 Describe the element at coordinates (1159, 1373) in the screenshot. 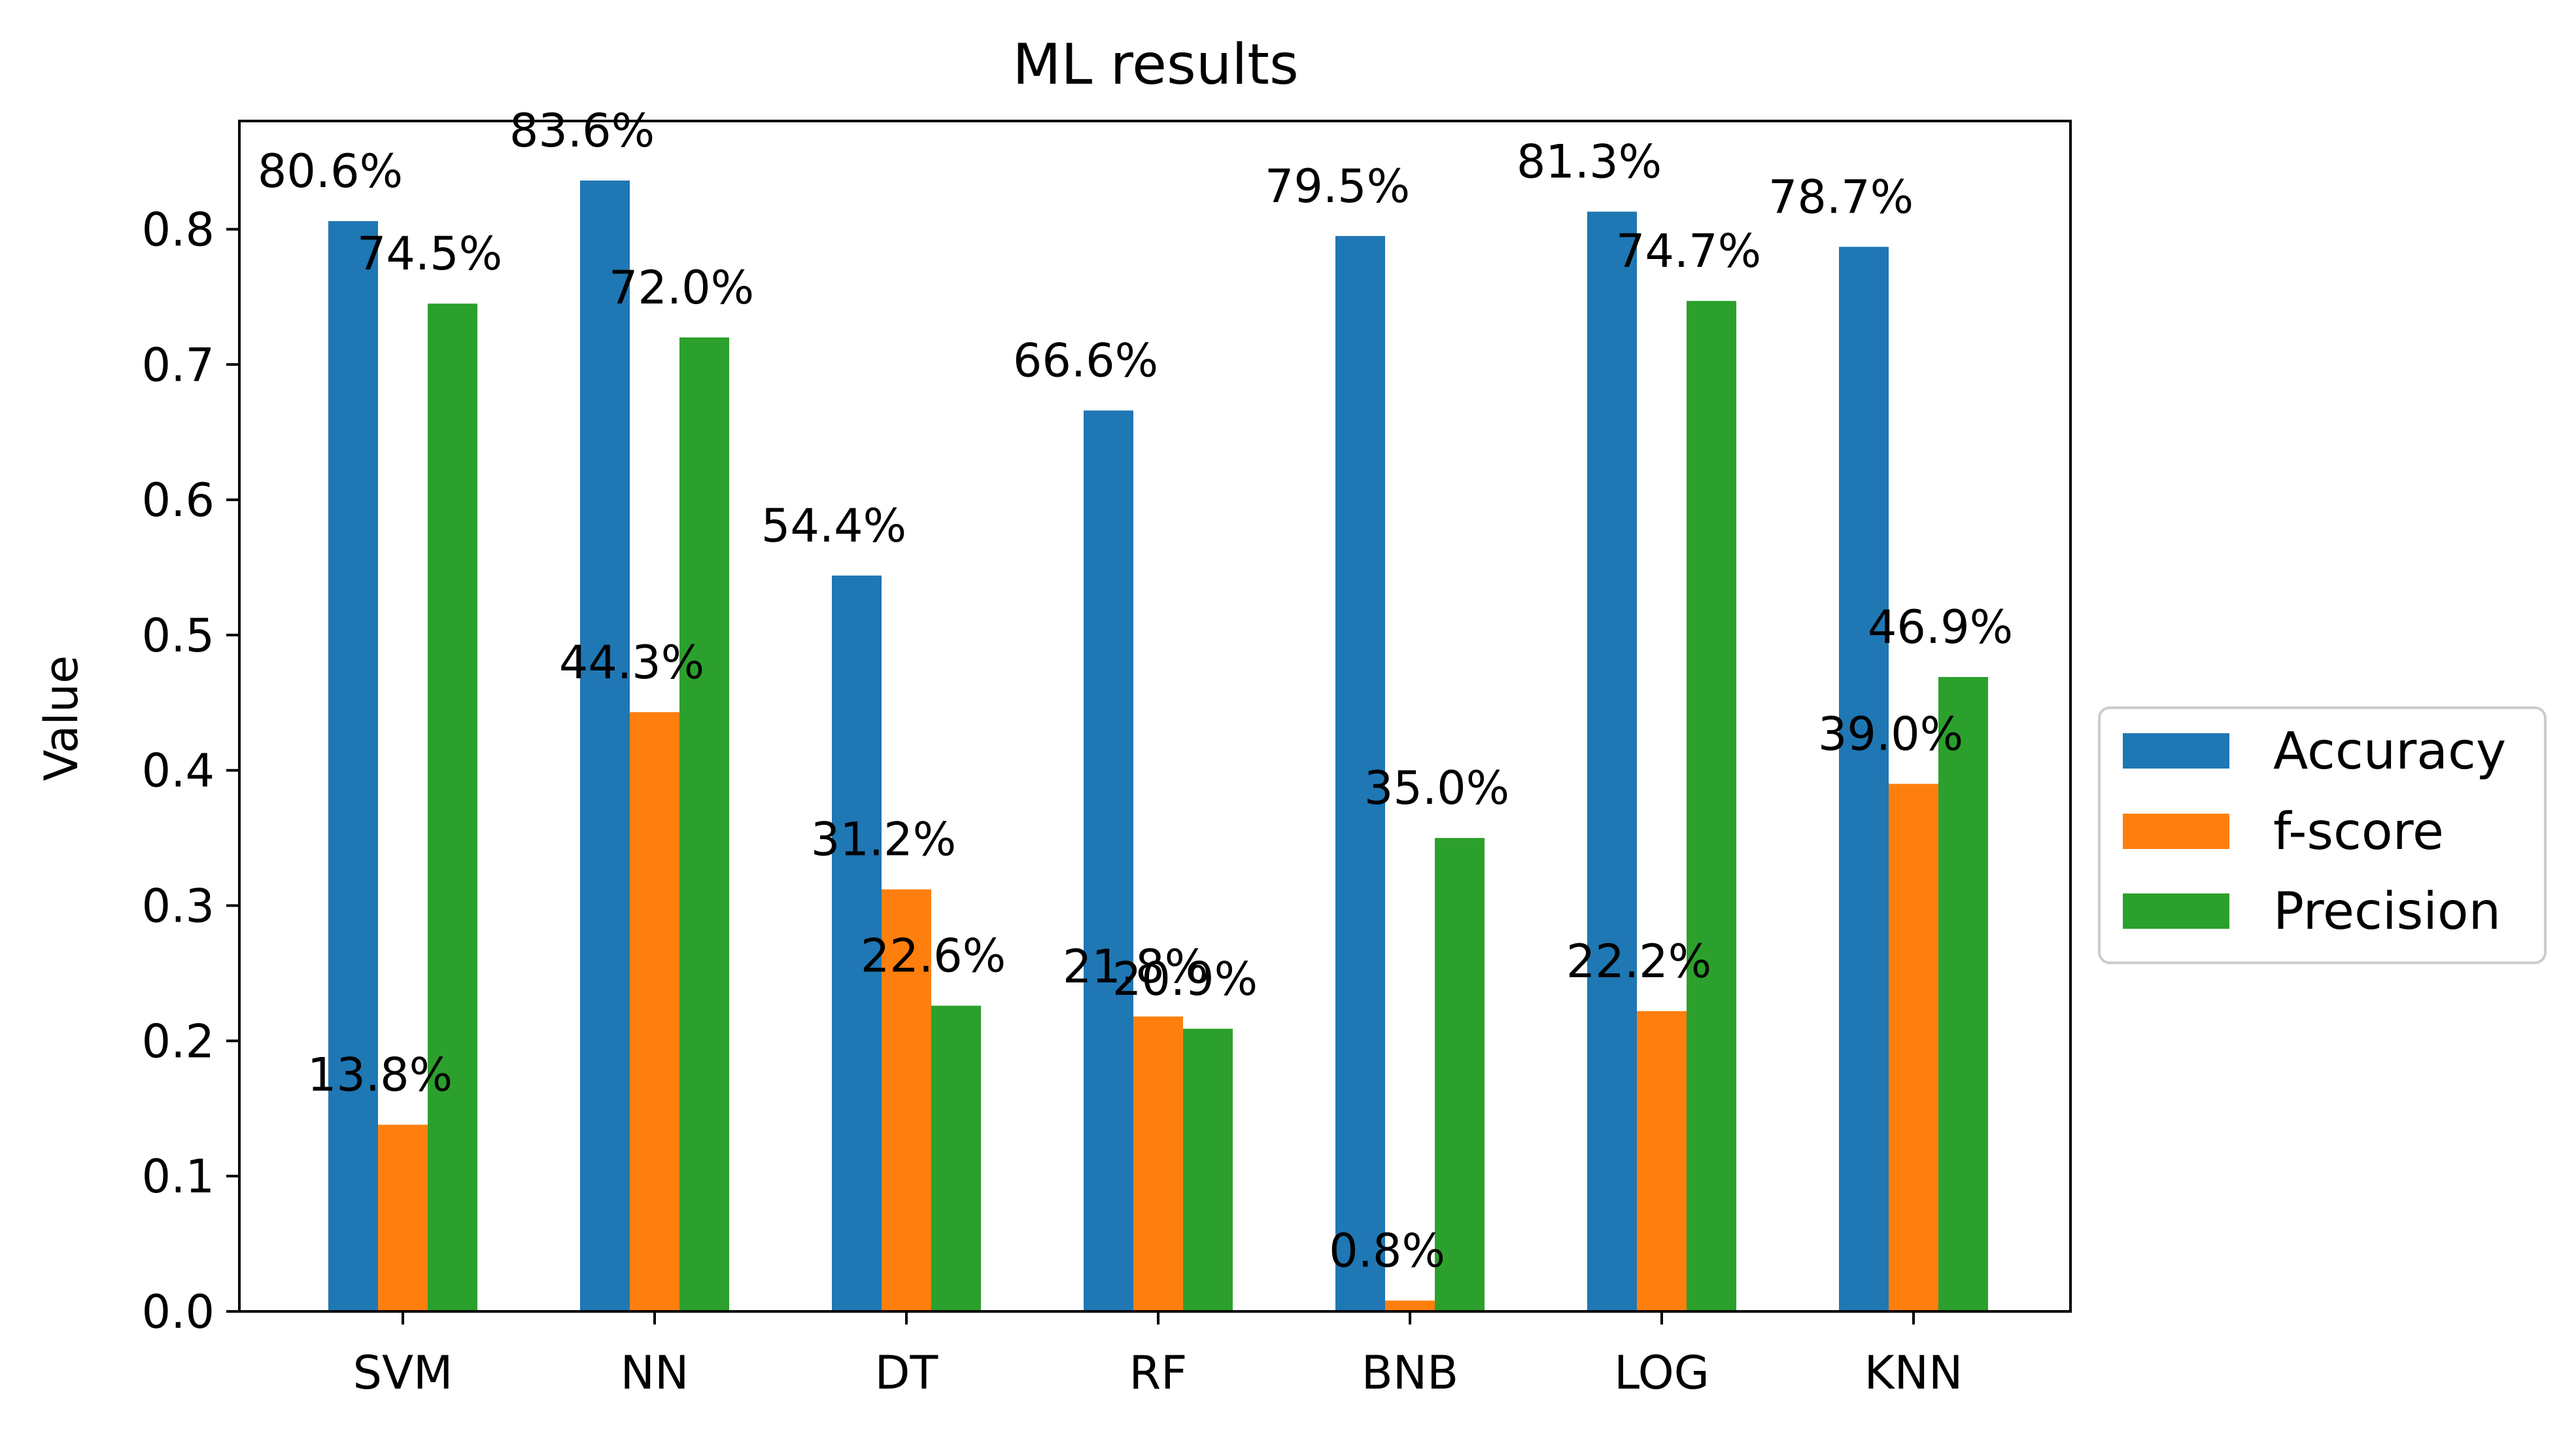

I see `x-tick-label: RF` at that location.